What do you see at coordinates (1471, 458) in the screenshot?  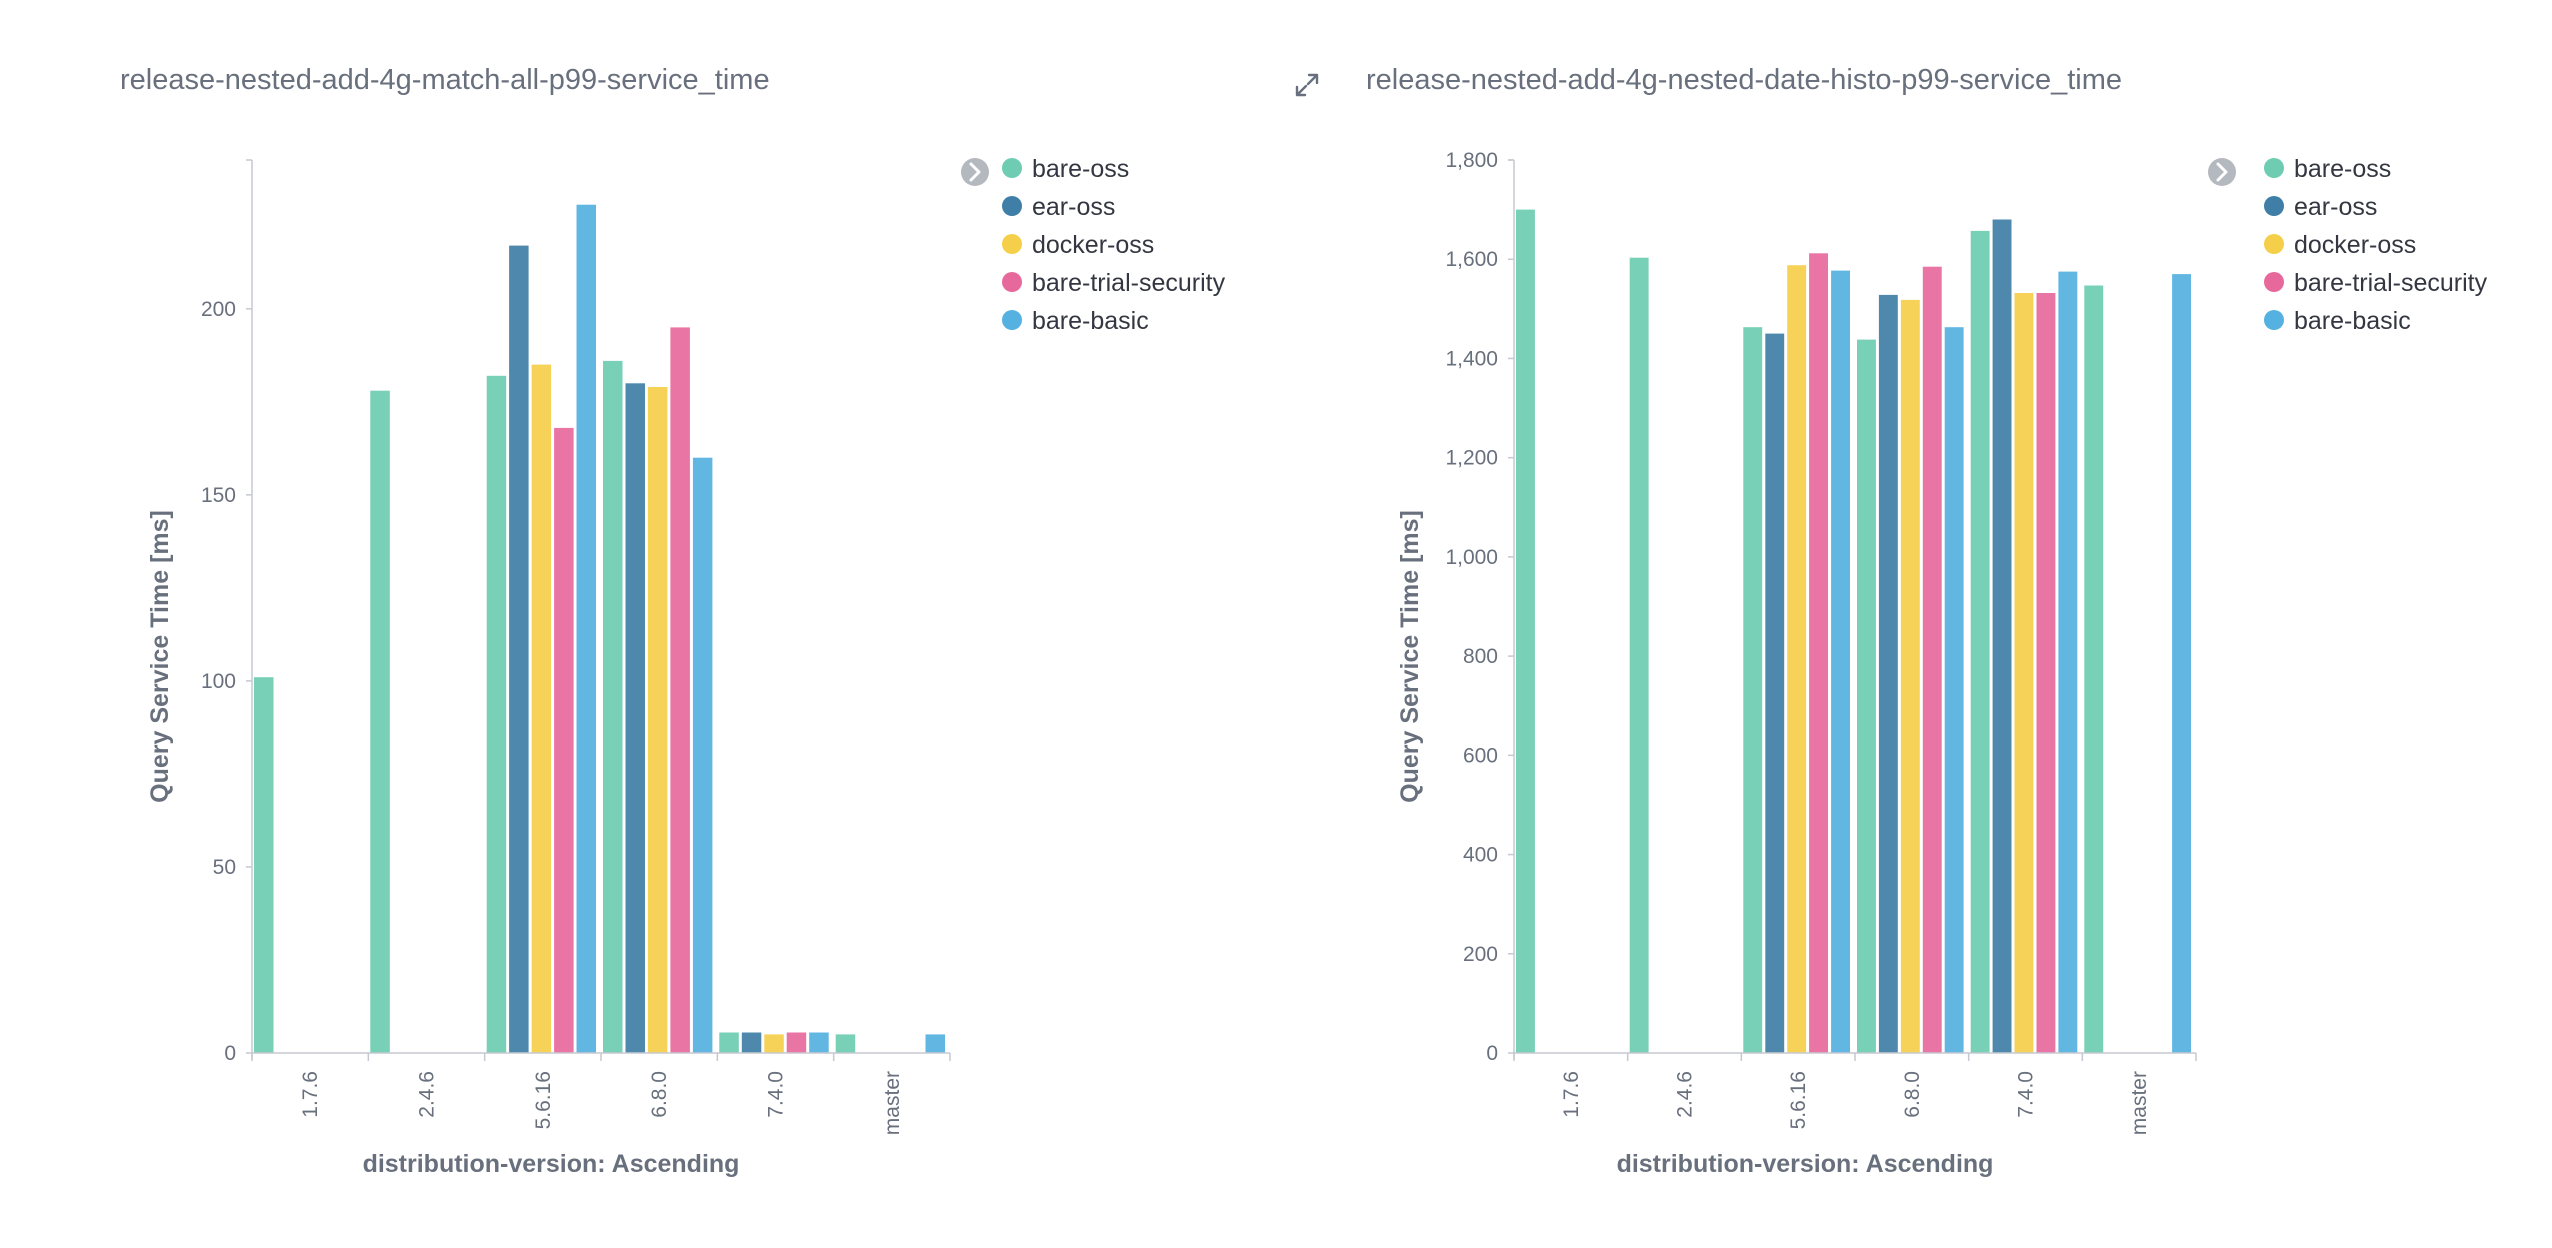 I see `y-tick-label: 1,200` at bounding box center [1471, 458].